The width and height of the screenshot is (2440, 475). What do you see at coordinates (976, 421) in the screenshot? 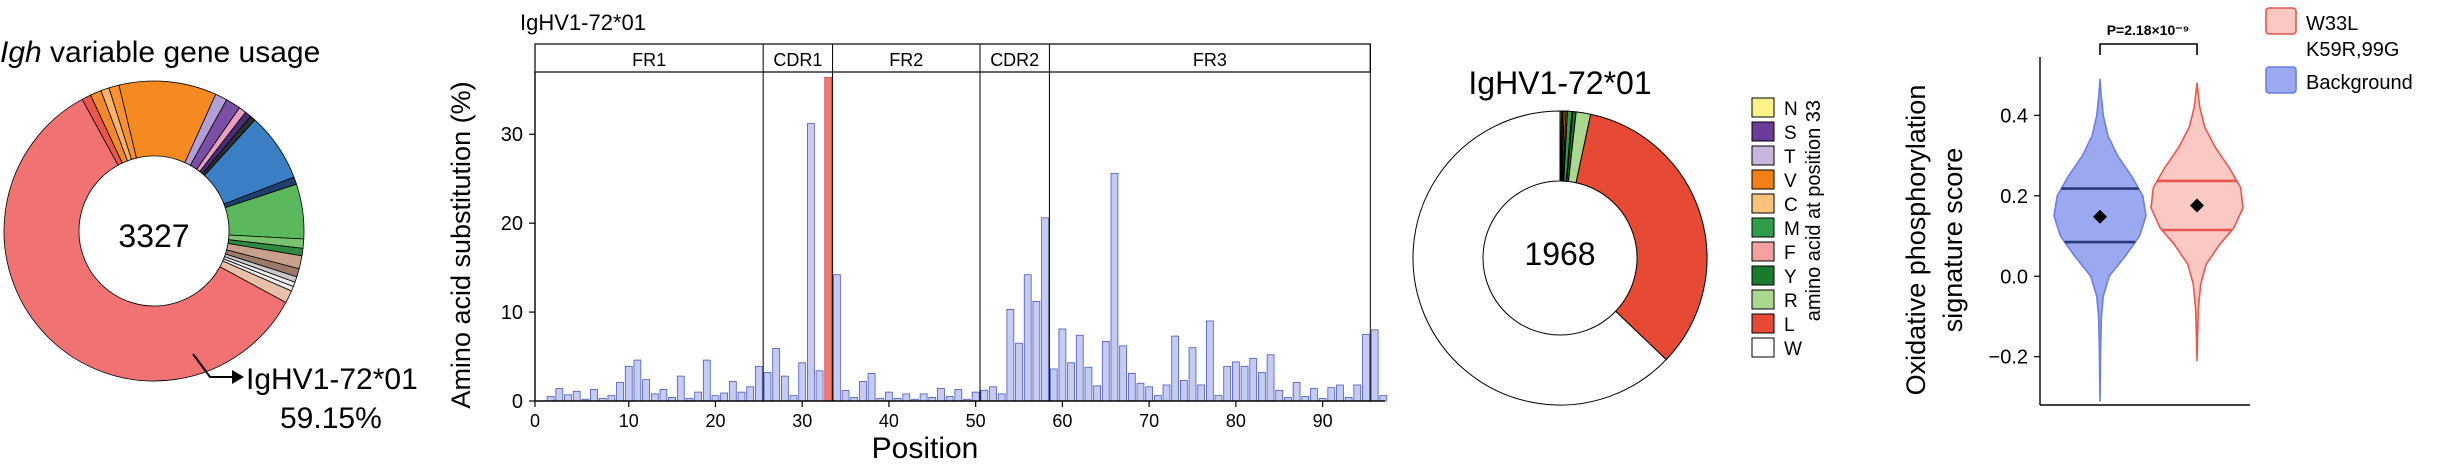
I see `substitution-x-tick-label-50: 50` at bounding box center [976, 421].